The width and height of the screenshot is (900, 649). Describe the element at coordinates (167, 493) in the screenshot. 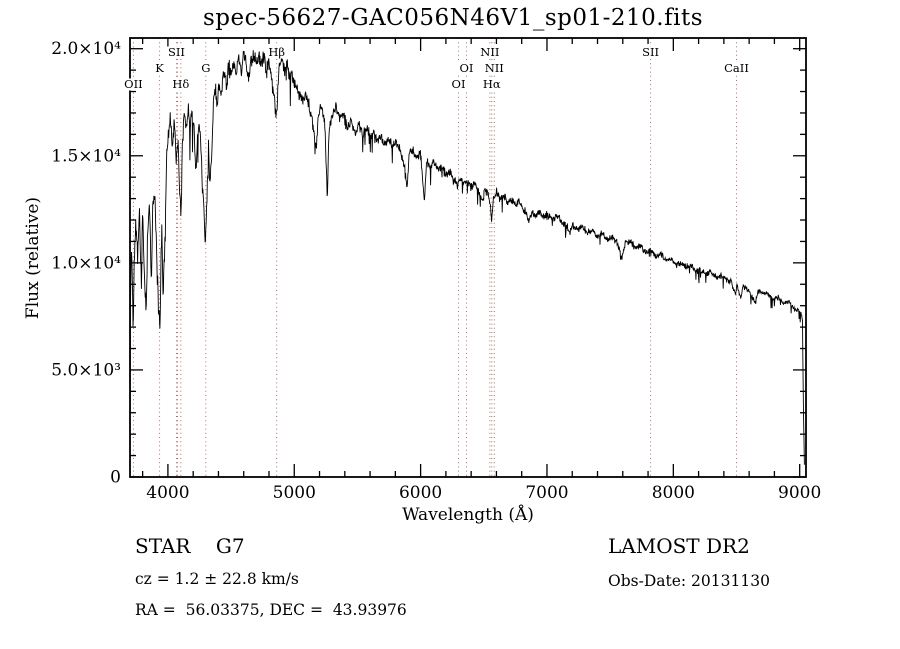

I see `x-tick-label: 4000` at that location.